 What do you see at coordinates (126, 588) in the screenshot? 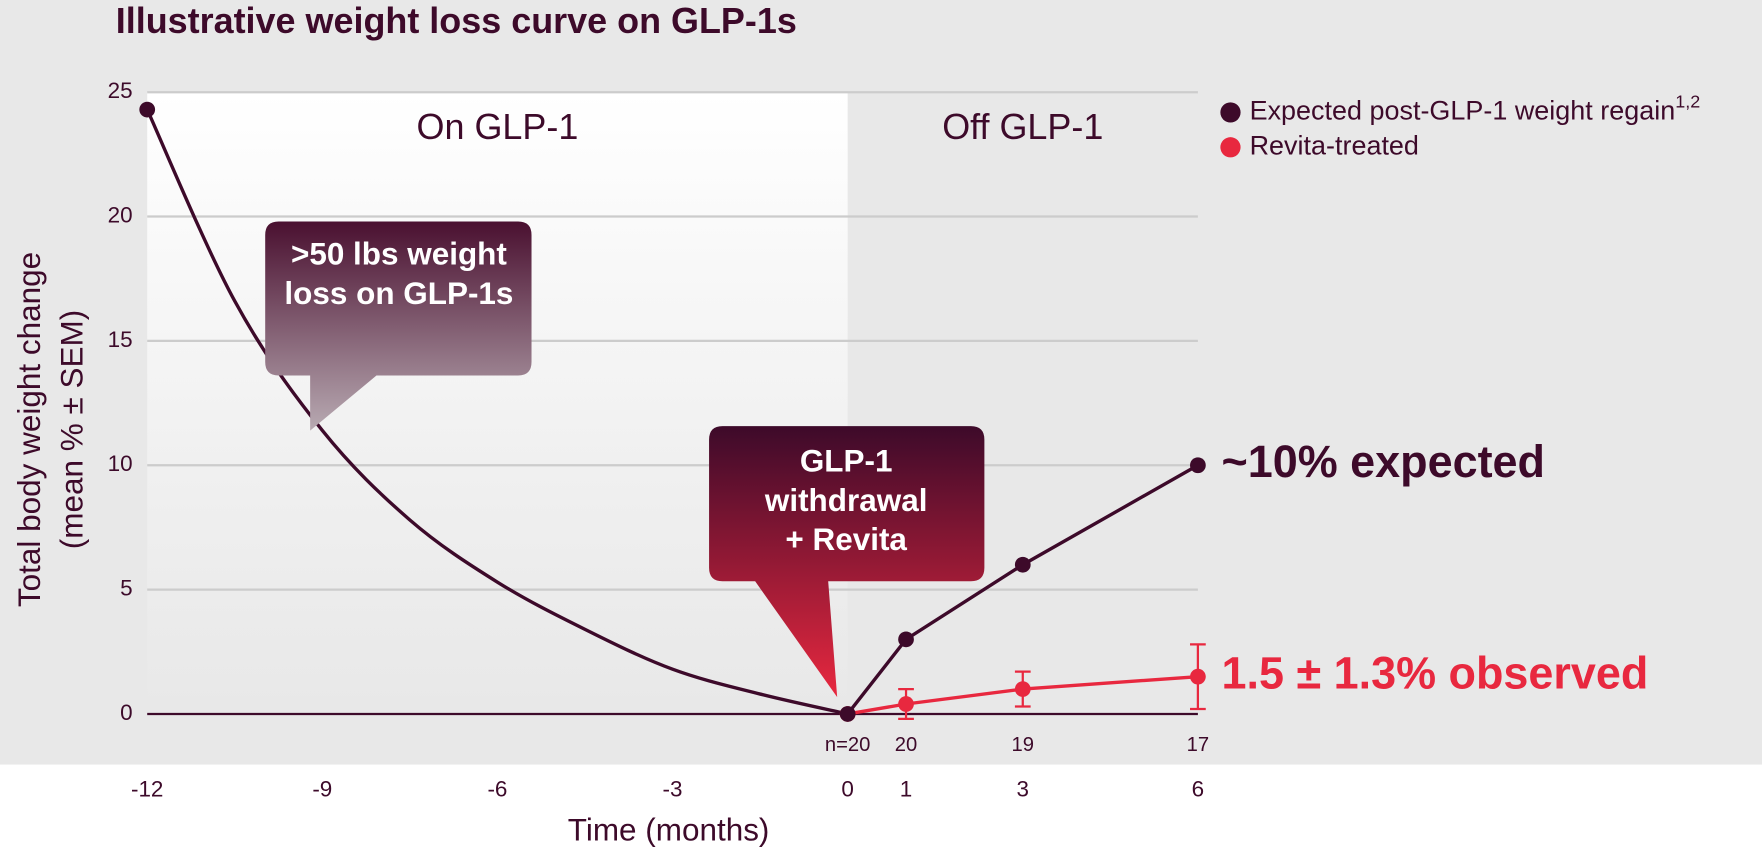
I see `y-tick-label: 5` at bounding box center [126, 588].